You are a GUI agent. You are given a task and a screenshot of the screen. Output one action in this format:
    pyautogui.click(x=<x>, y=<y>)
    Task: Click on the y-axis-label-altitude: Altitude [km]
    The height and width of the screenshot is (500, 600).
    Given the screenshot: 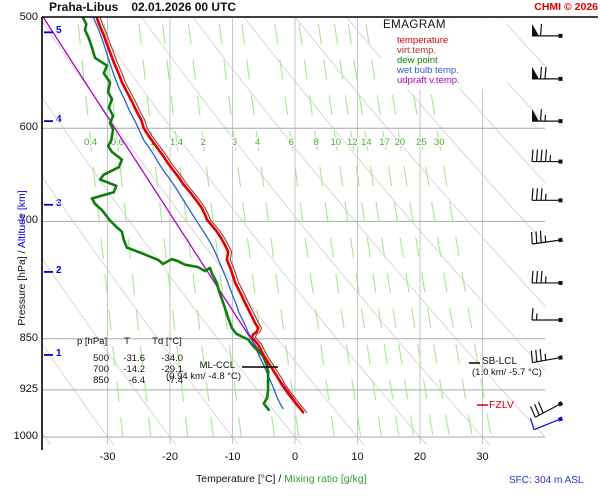 What is the action you would take?
    pyautogui.click(x=22, y=219)
    